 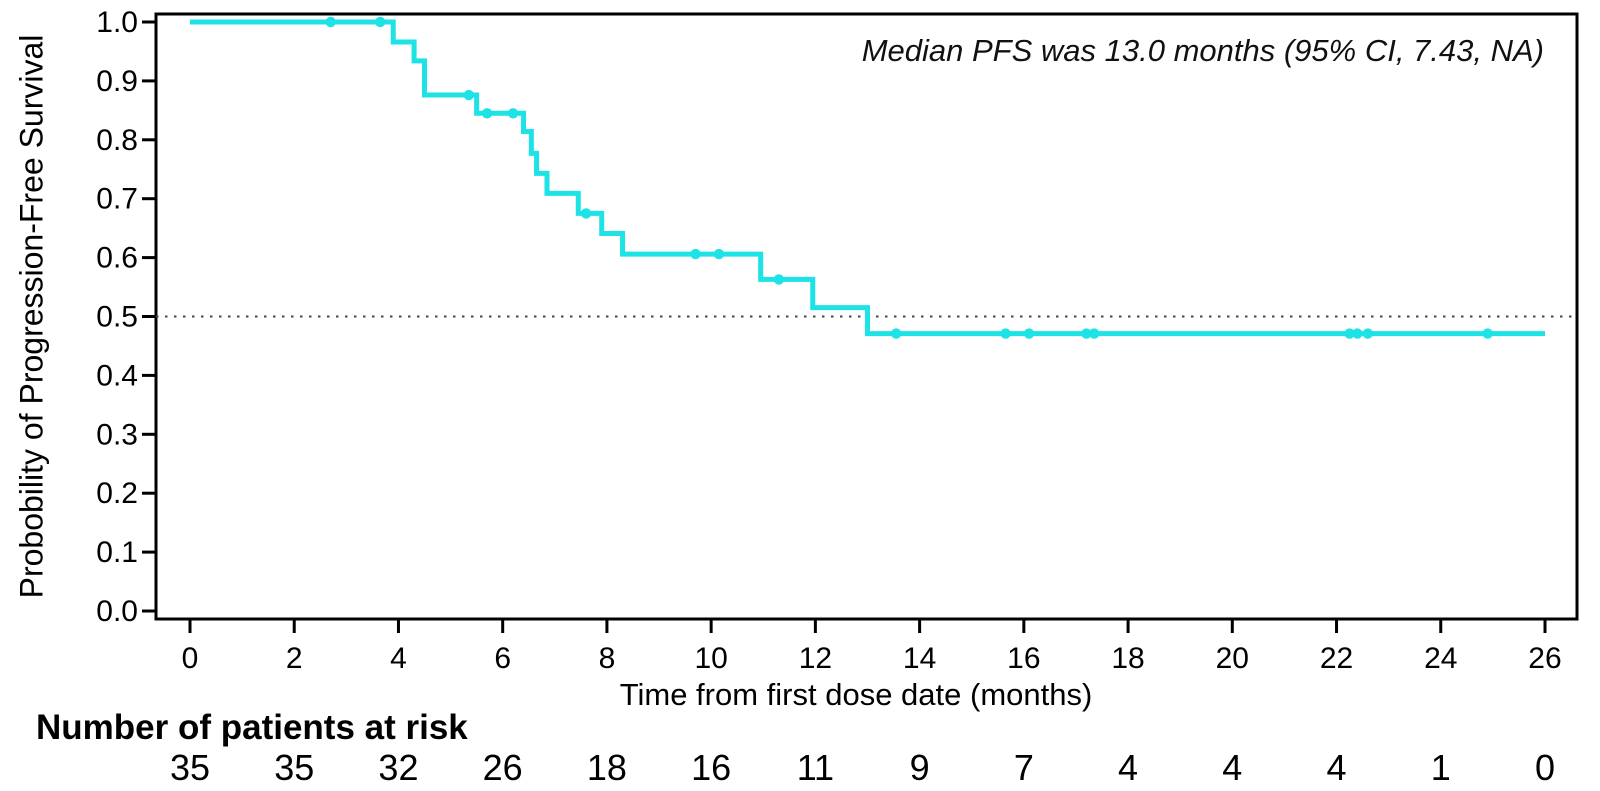 I want to click on x-tick-label: 26, so click(x=1544, y=658).